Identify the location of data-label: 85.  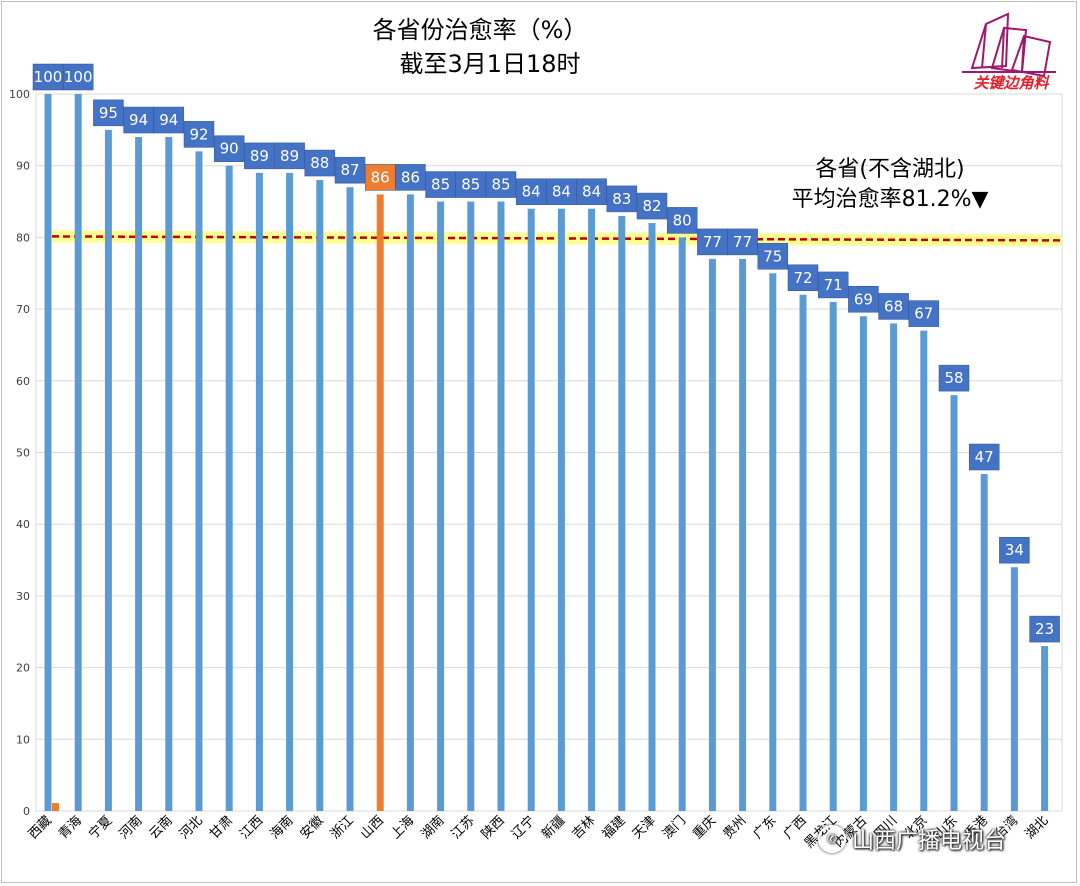
(500, 185).